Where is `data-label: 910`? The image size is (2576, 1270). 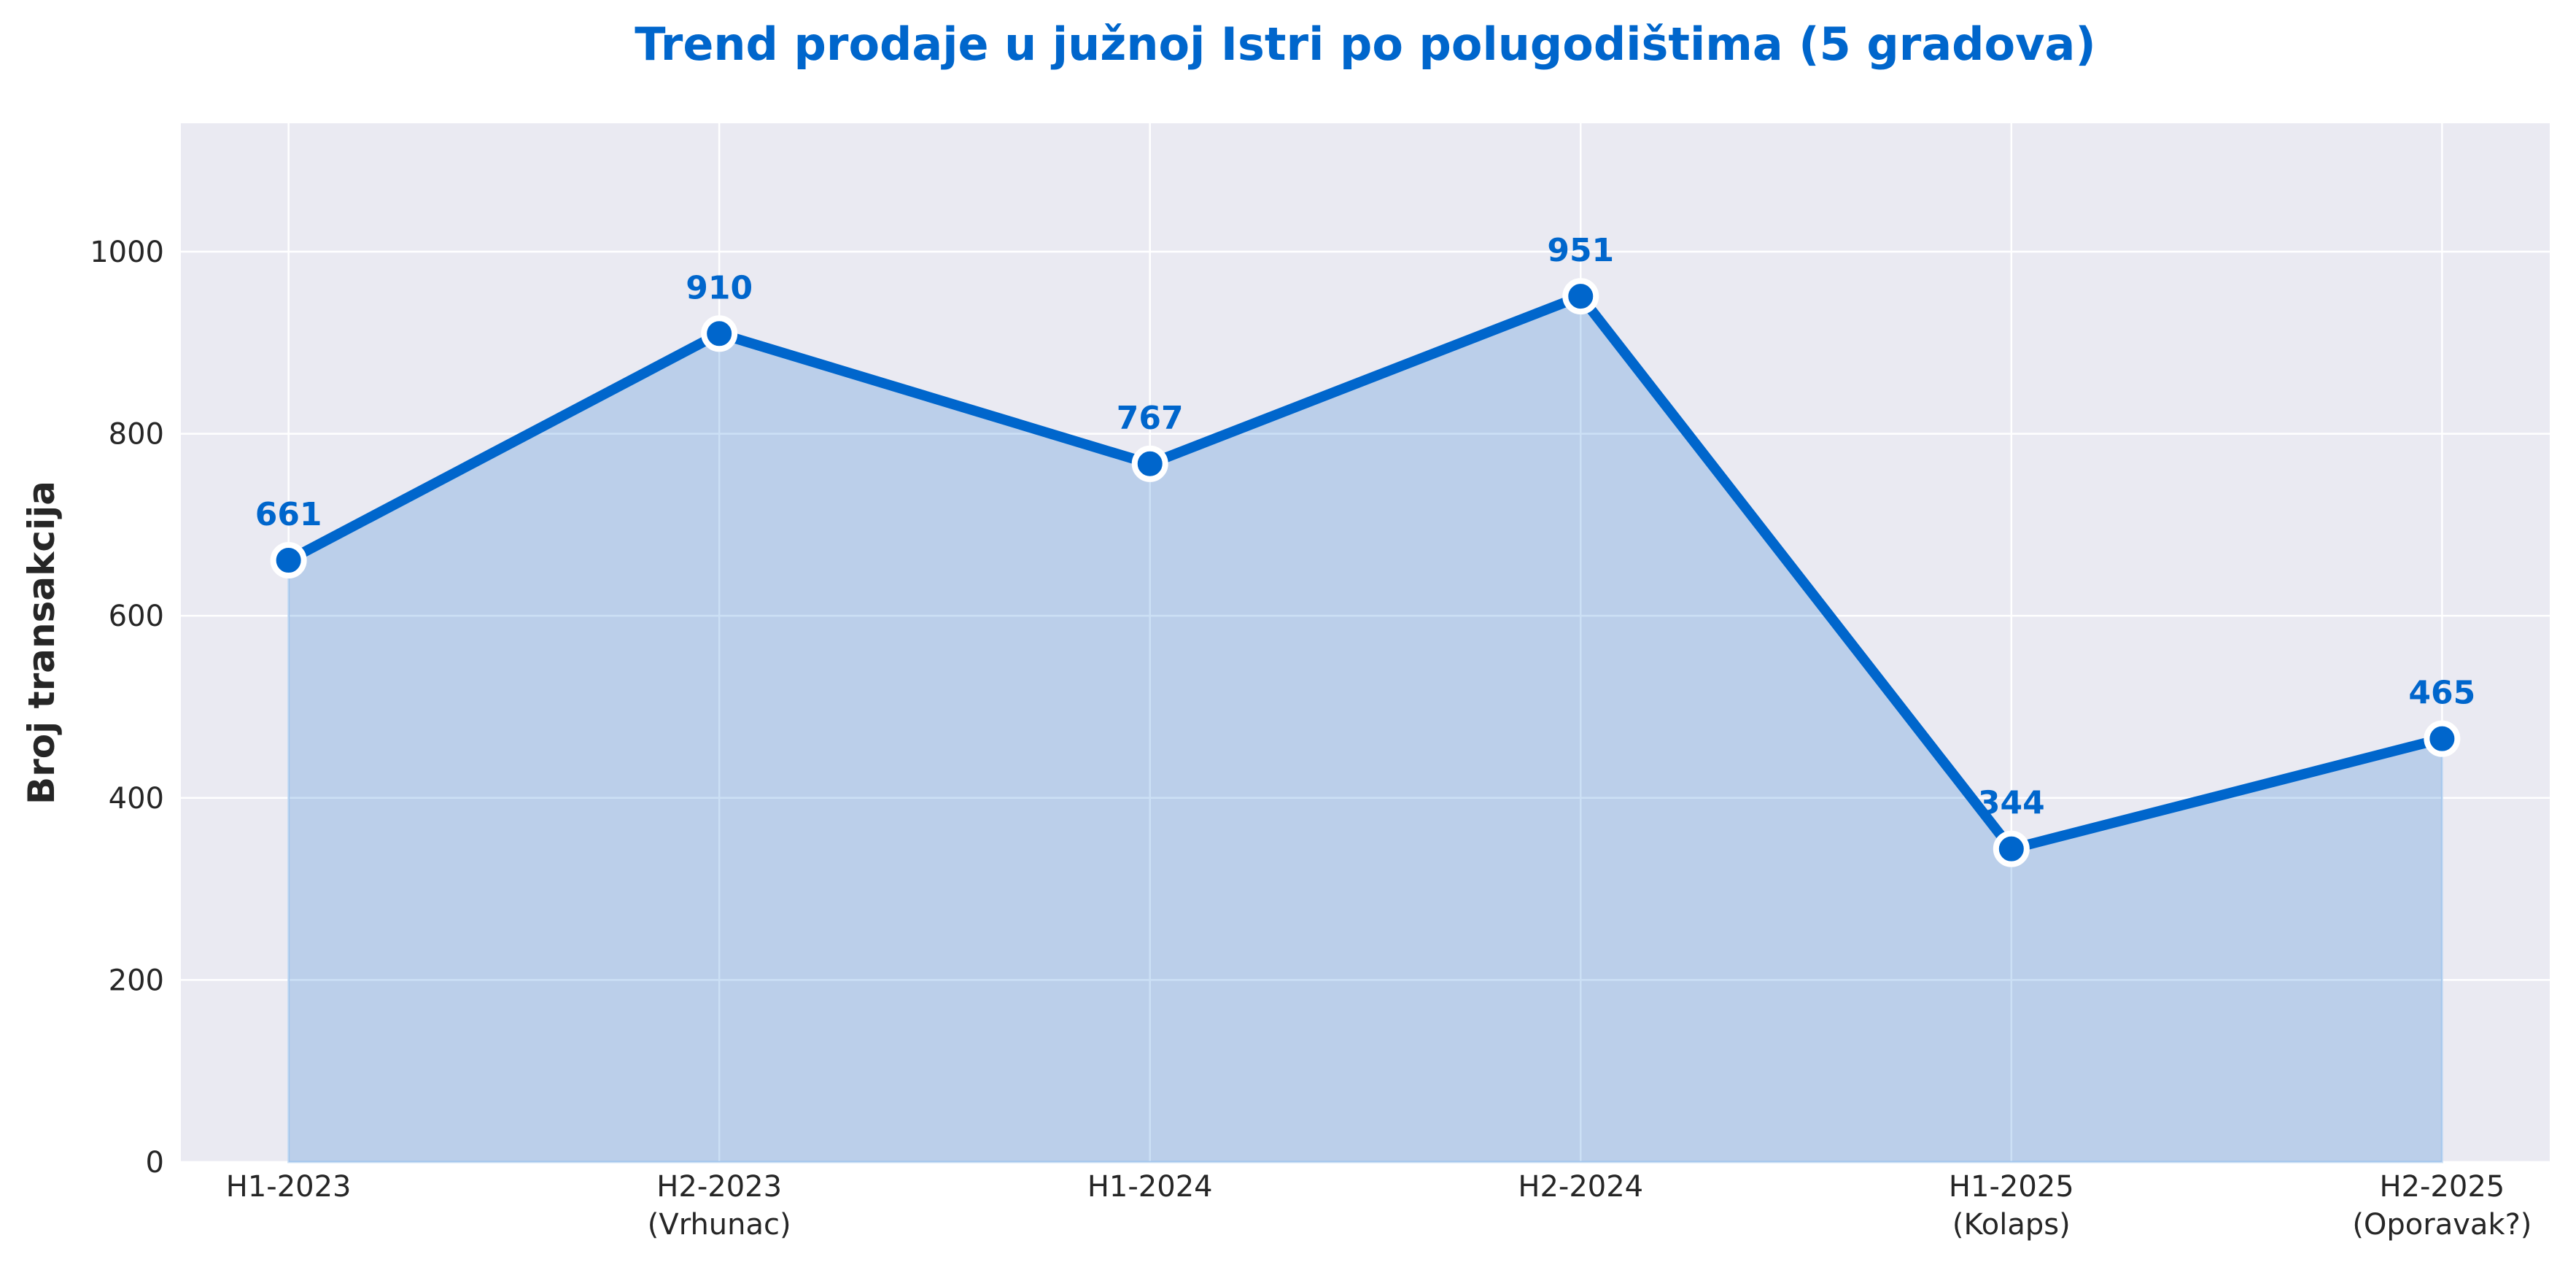
data-label: 910 is located at coordinates (719, 287).